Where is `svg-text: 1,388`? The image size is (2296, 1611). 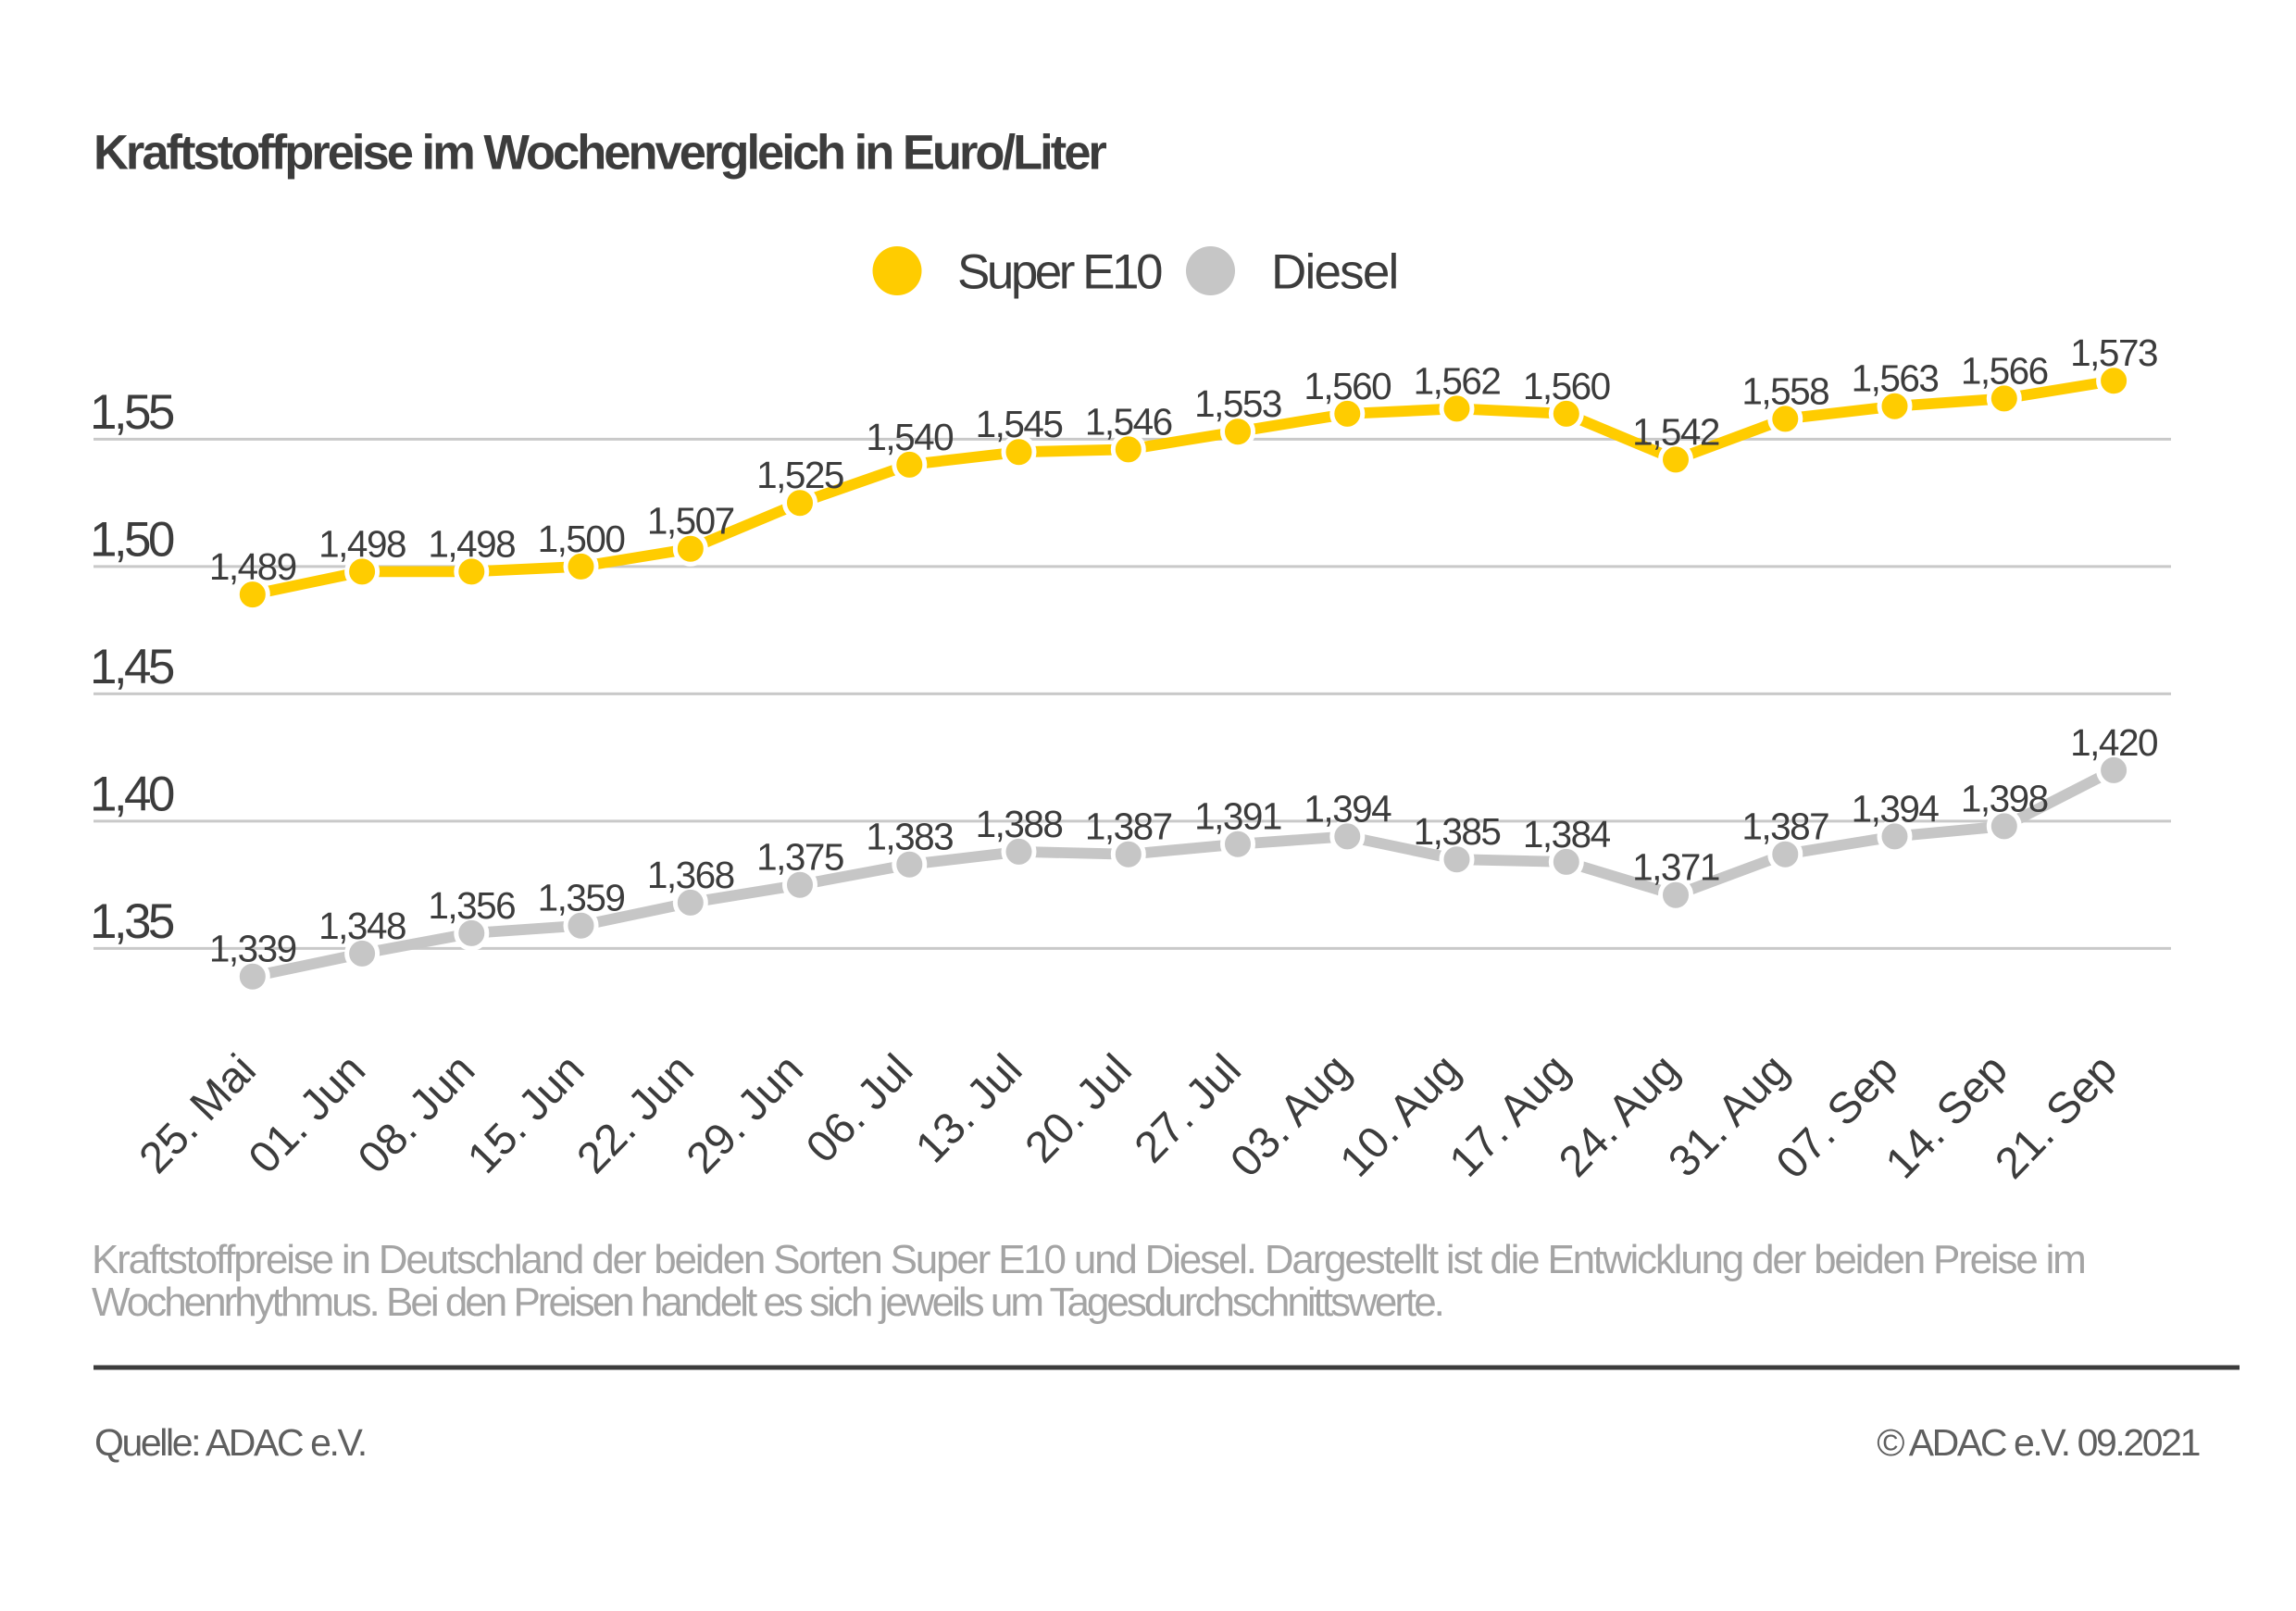 svg-text: 1,388 is located at coordinates (1019, 824).